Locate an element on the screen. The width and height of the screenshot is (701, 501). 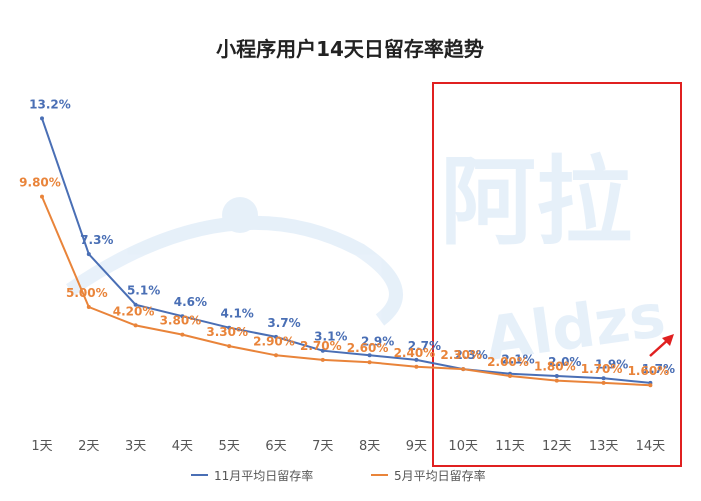
data-label: 1.7% is located at coordinates (658, 369).